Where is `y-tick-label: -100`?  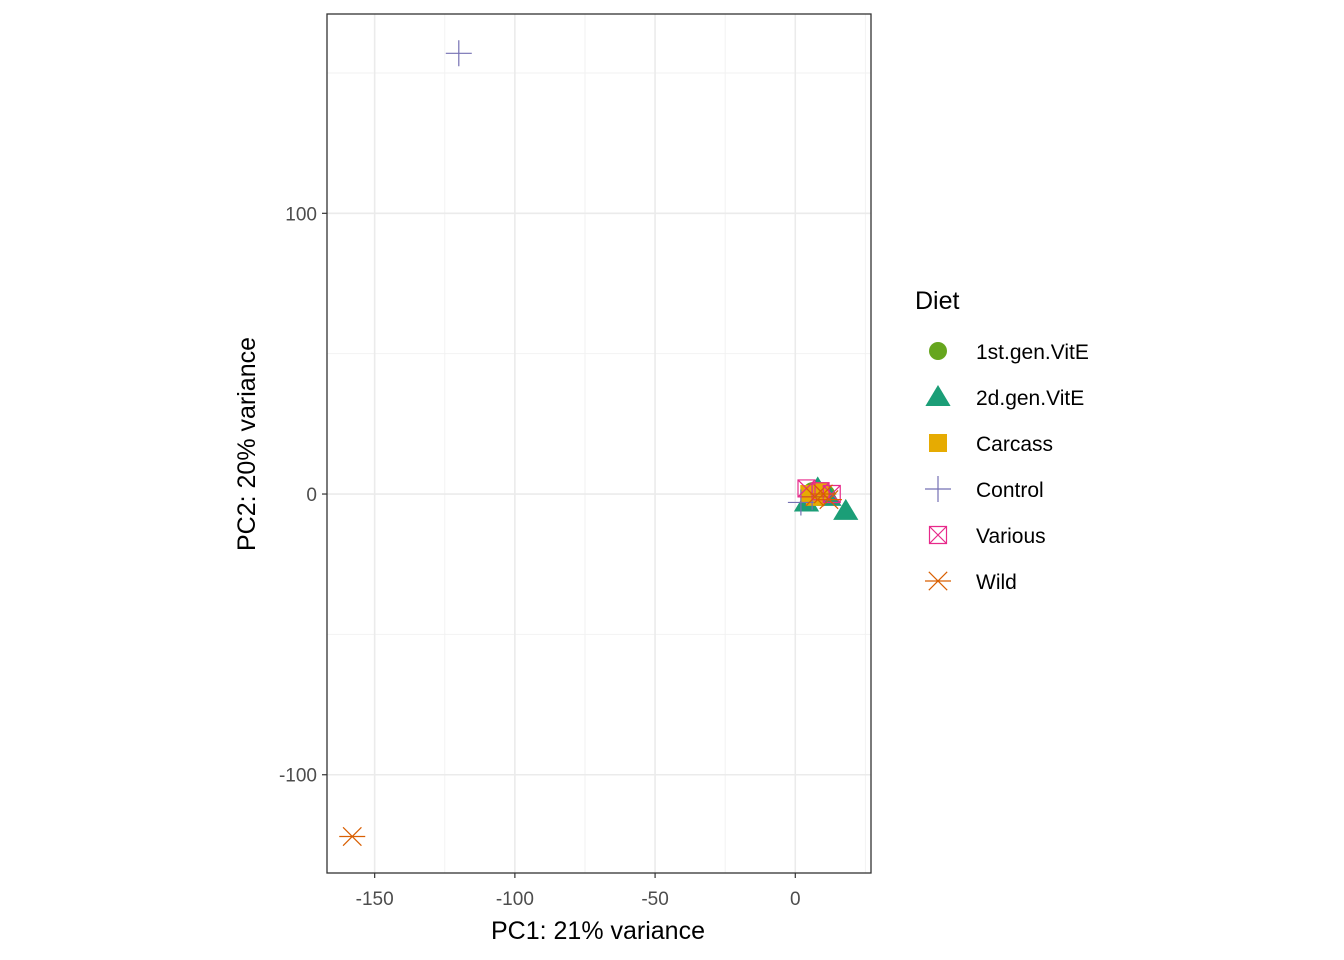
y-tick-label: -100 is located at coordinates (298, 776).